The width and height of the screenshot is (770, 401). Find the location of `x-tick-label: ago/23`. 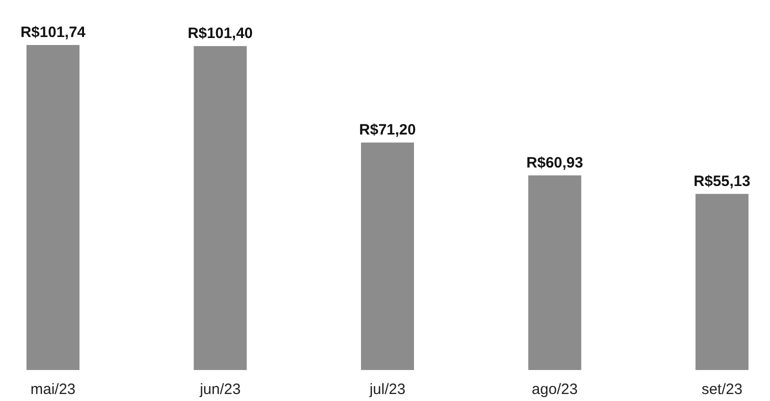

x-tick-label: ago/23 is located at coordinates (555, 389).